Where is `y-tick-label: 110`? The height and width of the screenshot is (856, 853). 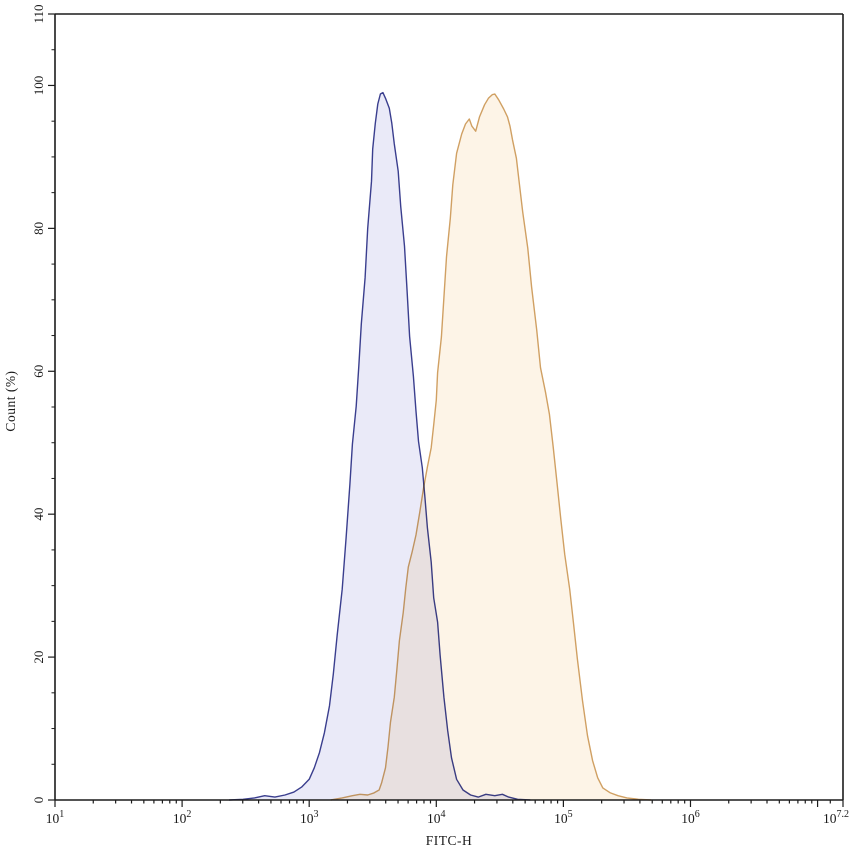 y-tick-label: 110 is located at coordinates (38, 13).